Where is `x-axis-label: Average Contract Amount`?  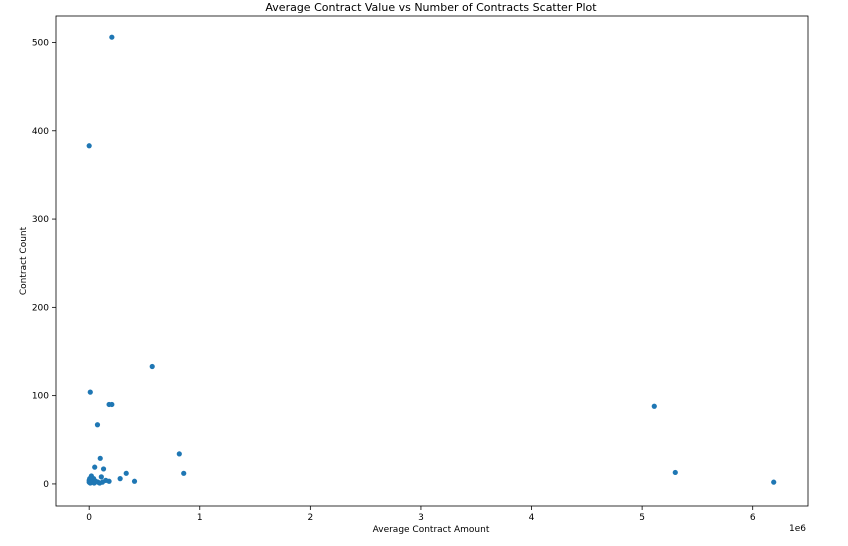
x-axis-label: Average Contract Amount is located at coordinates (431, 530).